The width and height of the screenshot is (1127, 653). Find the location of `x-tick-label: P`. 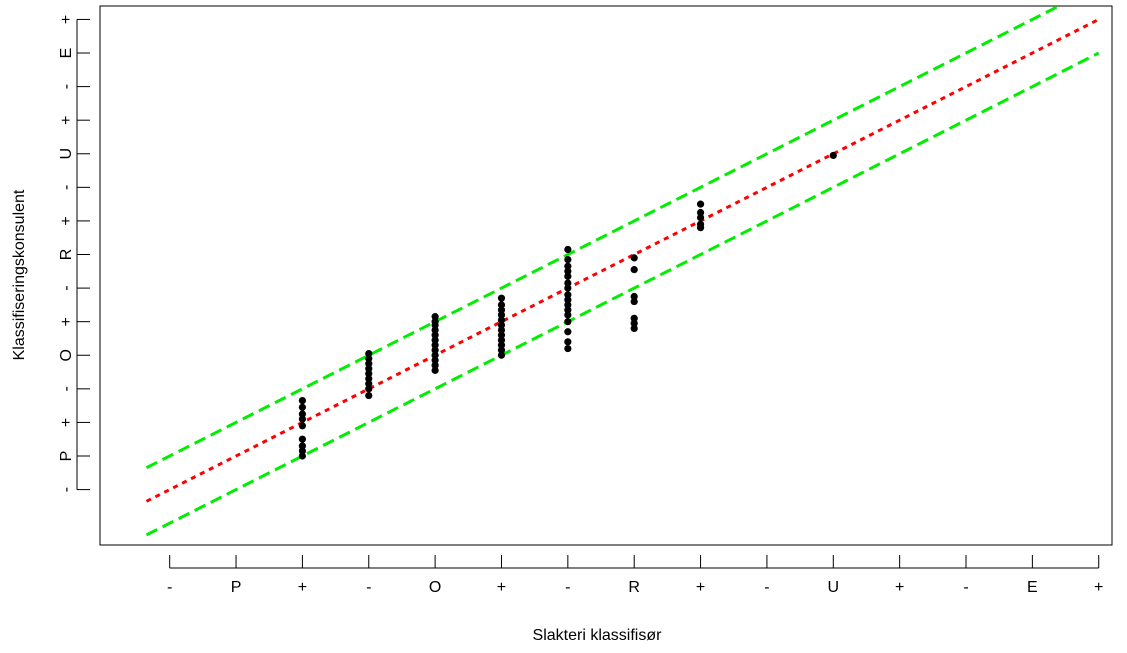

x-tick-label: P is located at coordinates (236, 587).